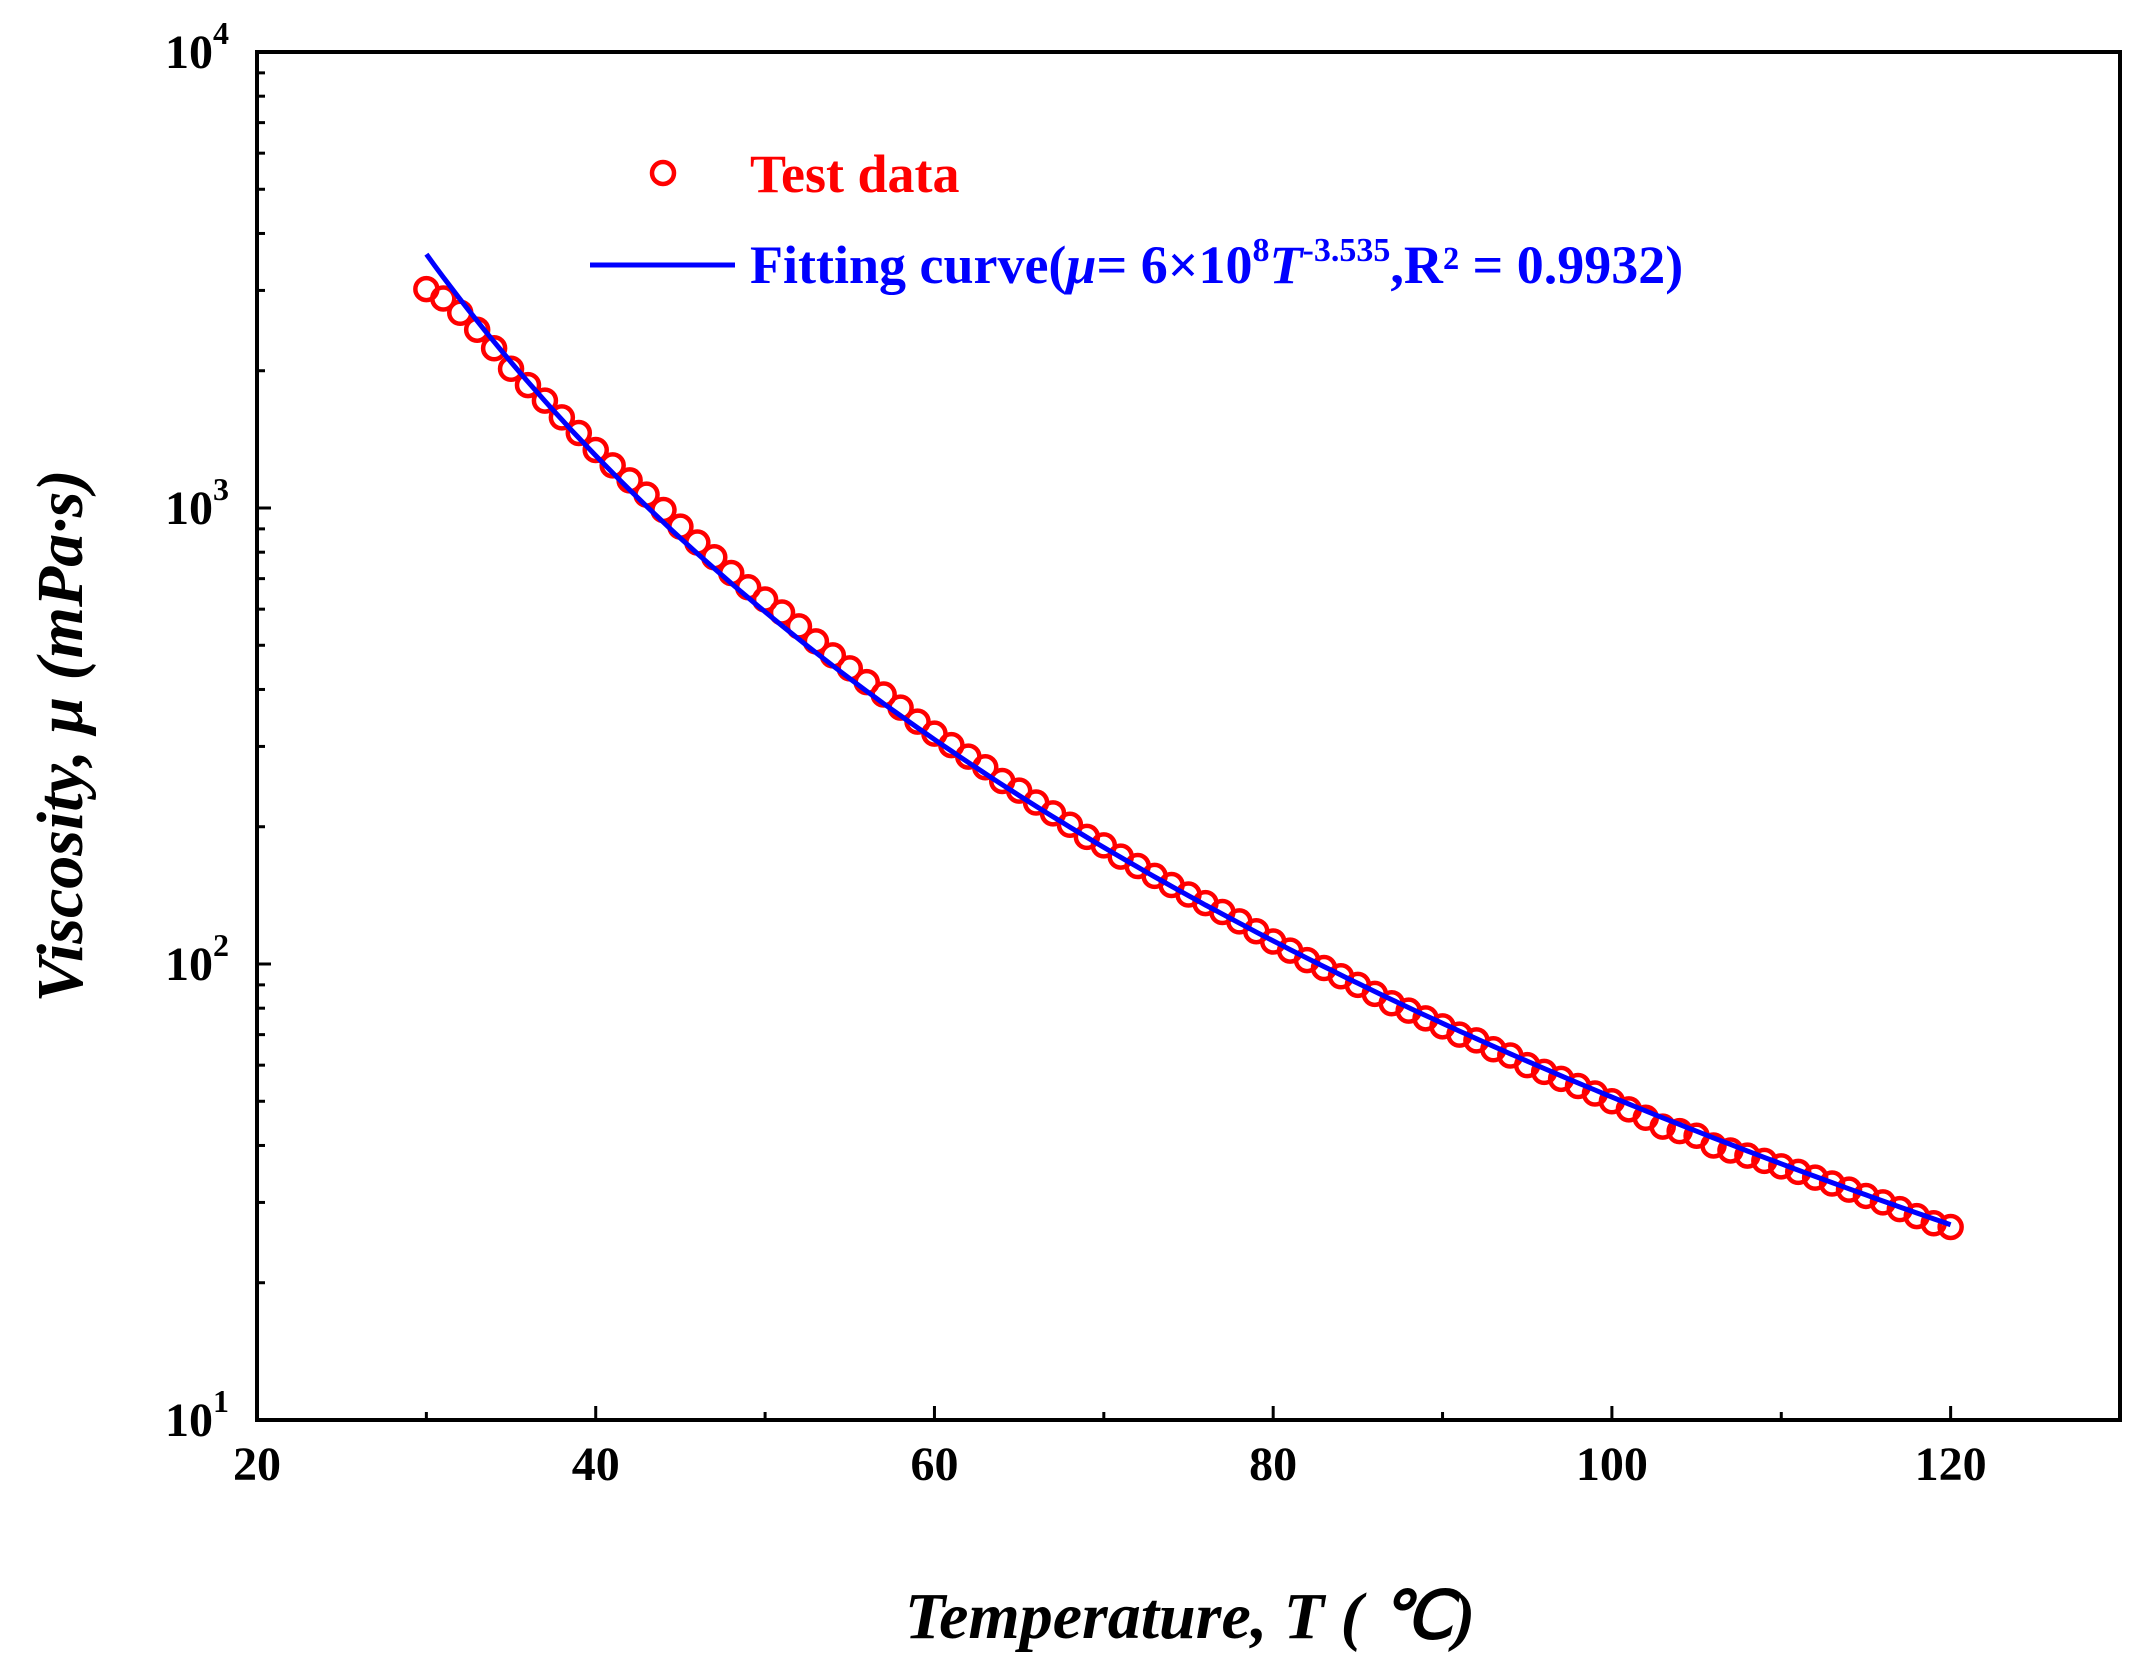 Image resolution: width=2139 pixels, height=1667 pixels. What do you see at coordinates (1612, 1464) in the screenshot?
I see `x-tick-label: 100` at bounding box center [1612, 1464].